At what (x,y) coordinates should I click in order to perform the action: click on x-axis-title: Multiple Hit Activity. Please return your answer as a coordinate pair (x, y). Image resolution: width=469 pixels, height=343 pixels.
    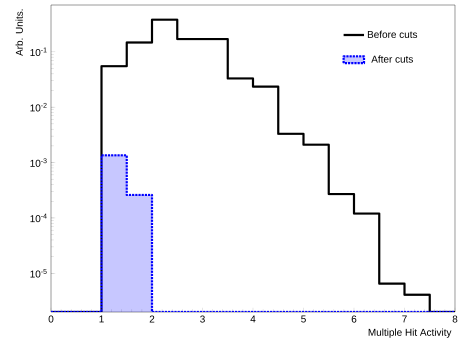
    Looking at the image, I should click on (410, 333).